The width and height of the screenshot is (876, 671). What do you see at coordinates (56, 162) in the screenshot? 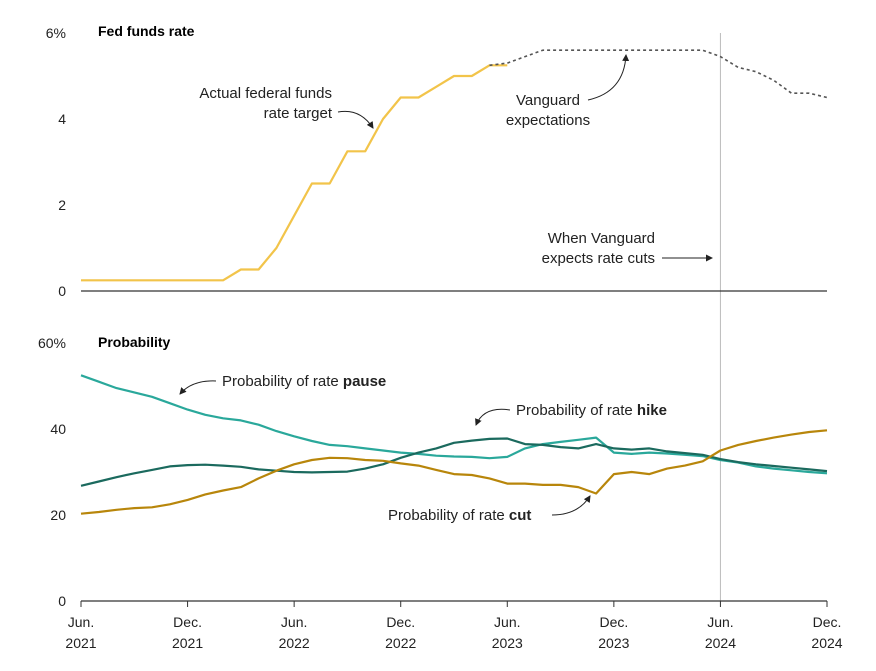
I see `fed-funds-y-ticks: 6% 4 2 0` at bounding box center [56, 162].